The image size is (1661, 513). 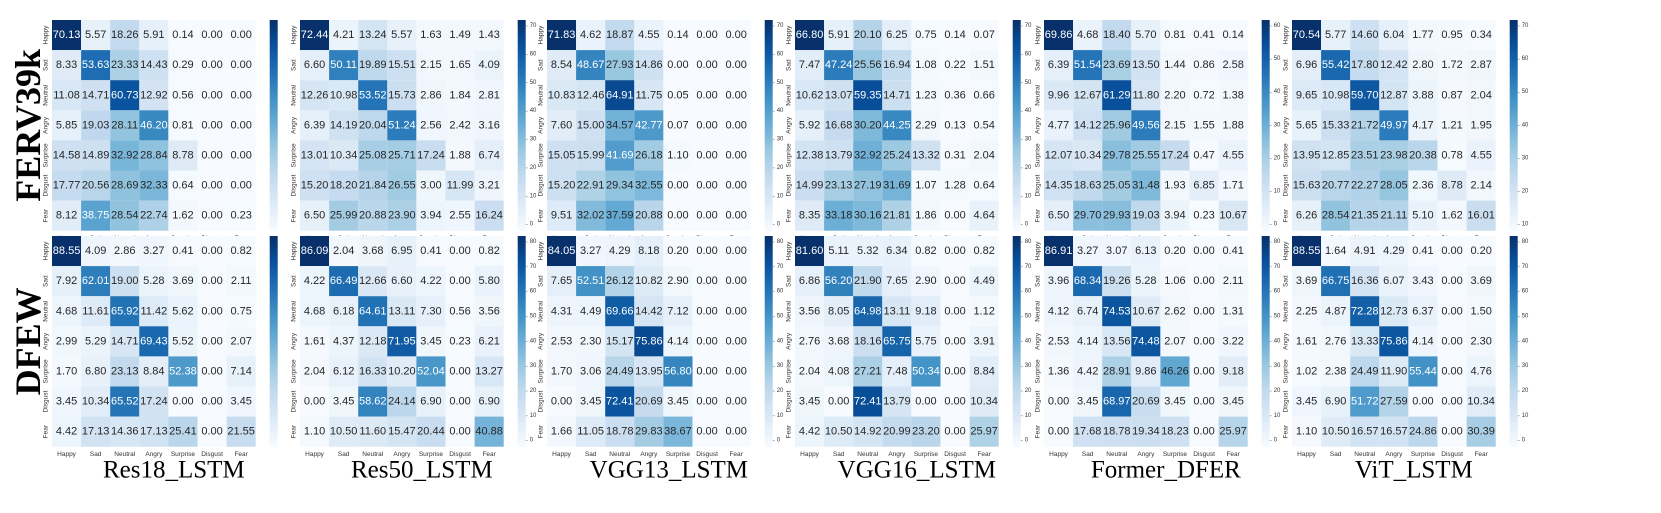 What do you see at coordinates (1481, 216) in the screenshot?
I see `cell-value-label: 16.01` at bounding box center [1481, 216].